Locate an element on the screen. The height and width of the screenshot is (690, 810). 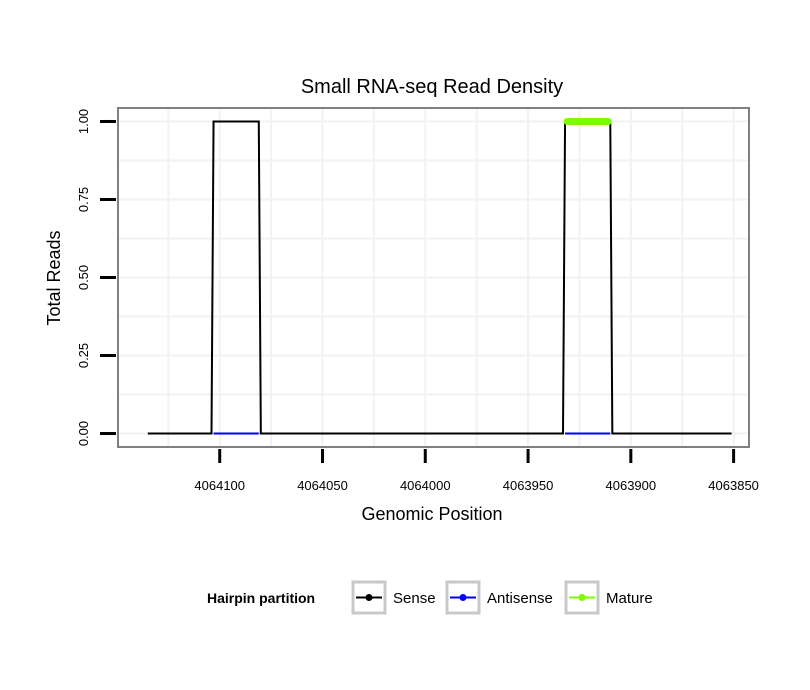
x-tick-label: 4063900 is located at coordinates (631, 485).